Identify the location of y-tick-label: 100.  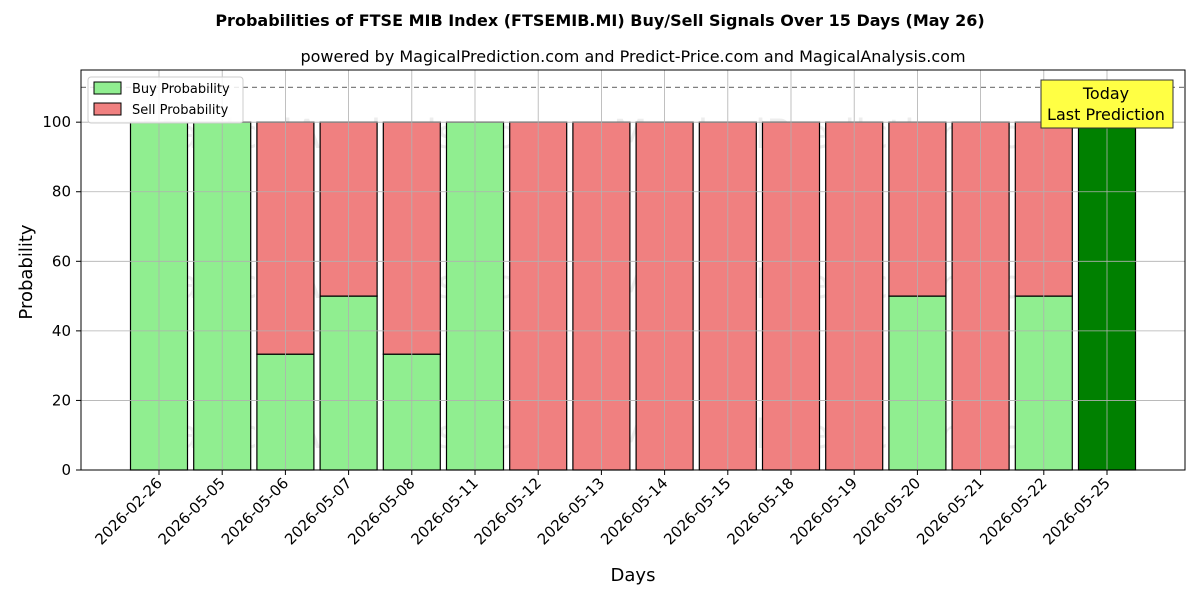
(56, 122).